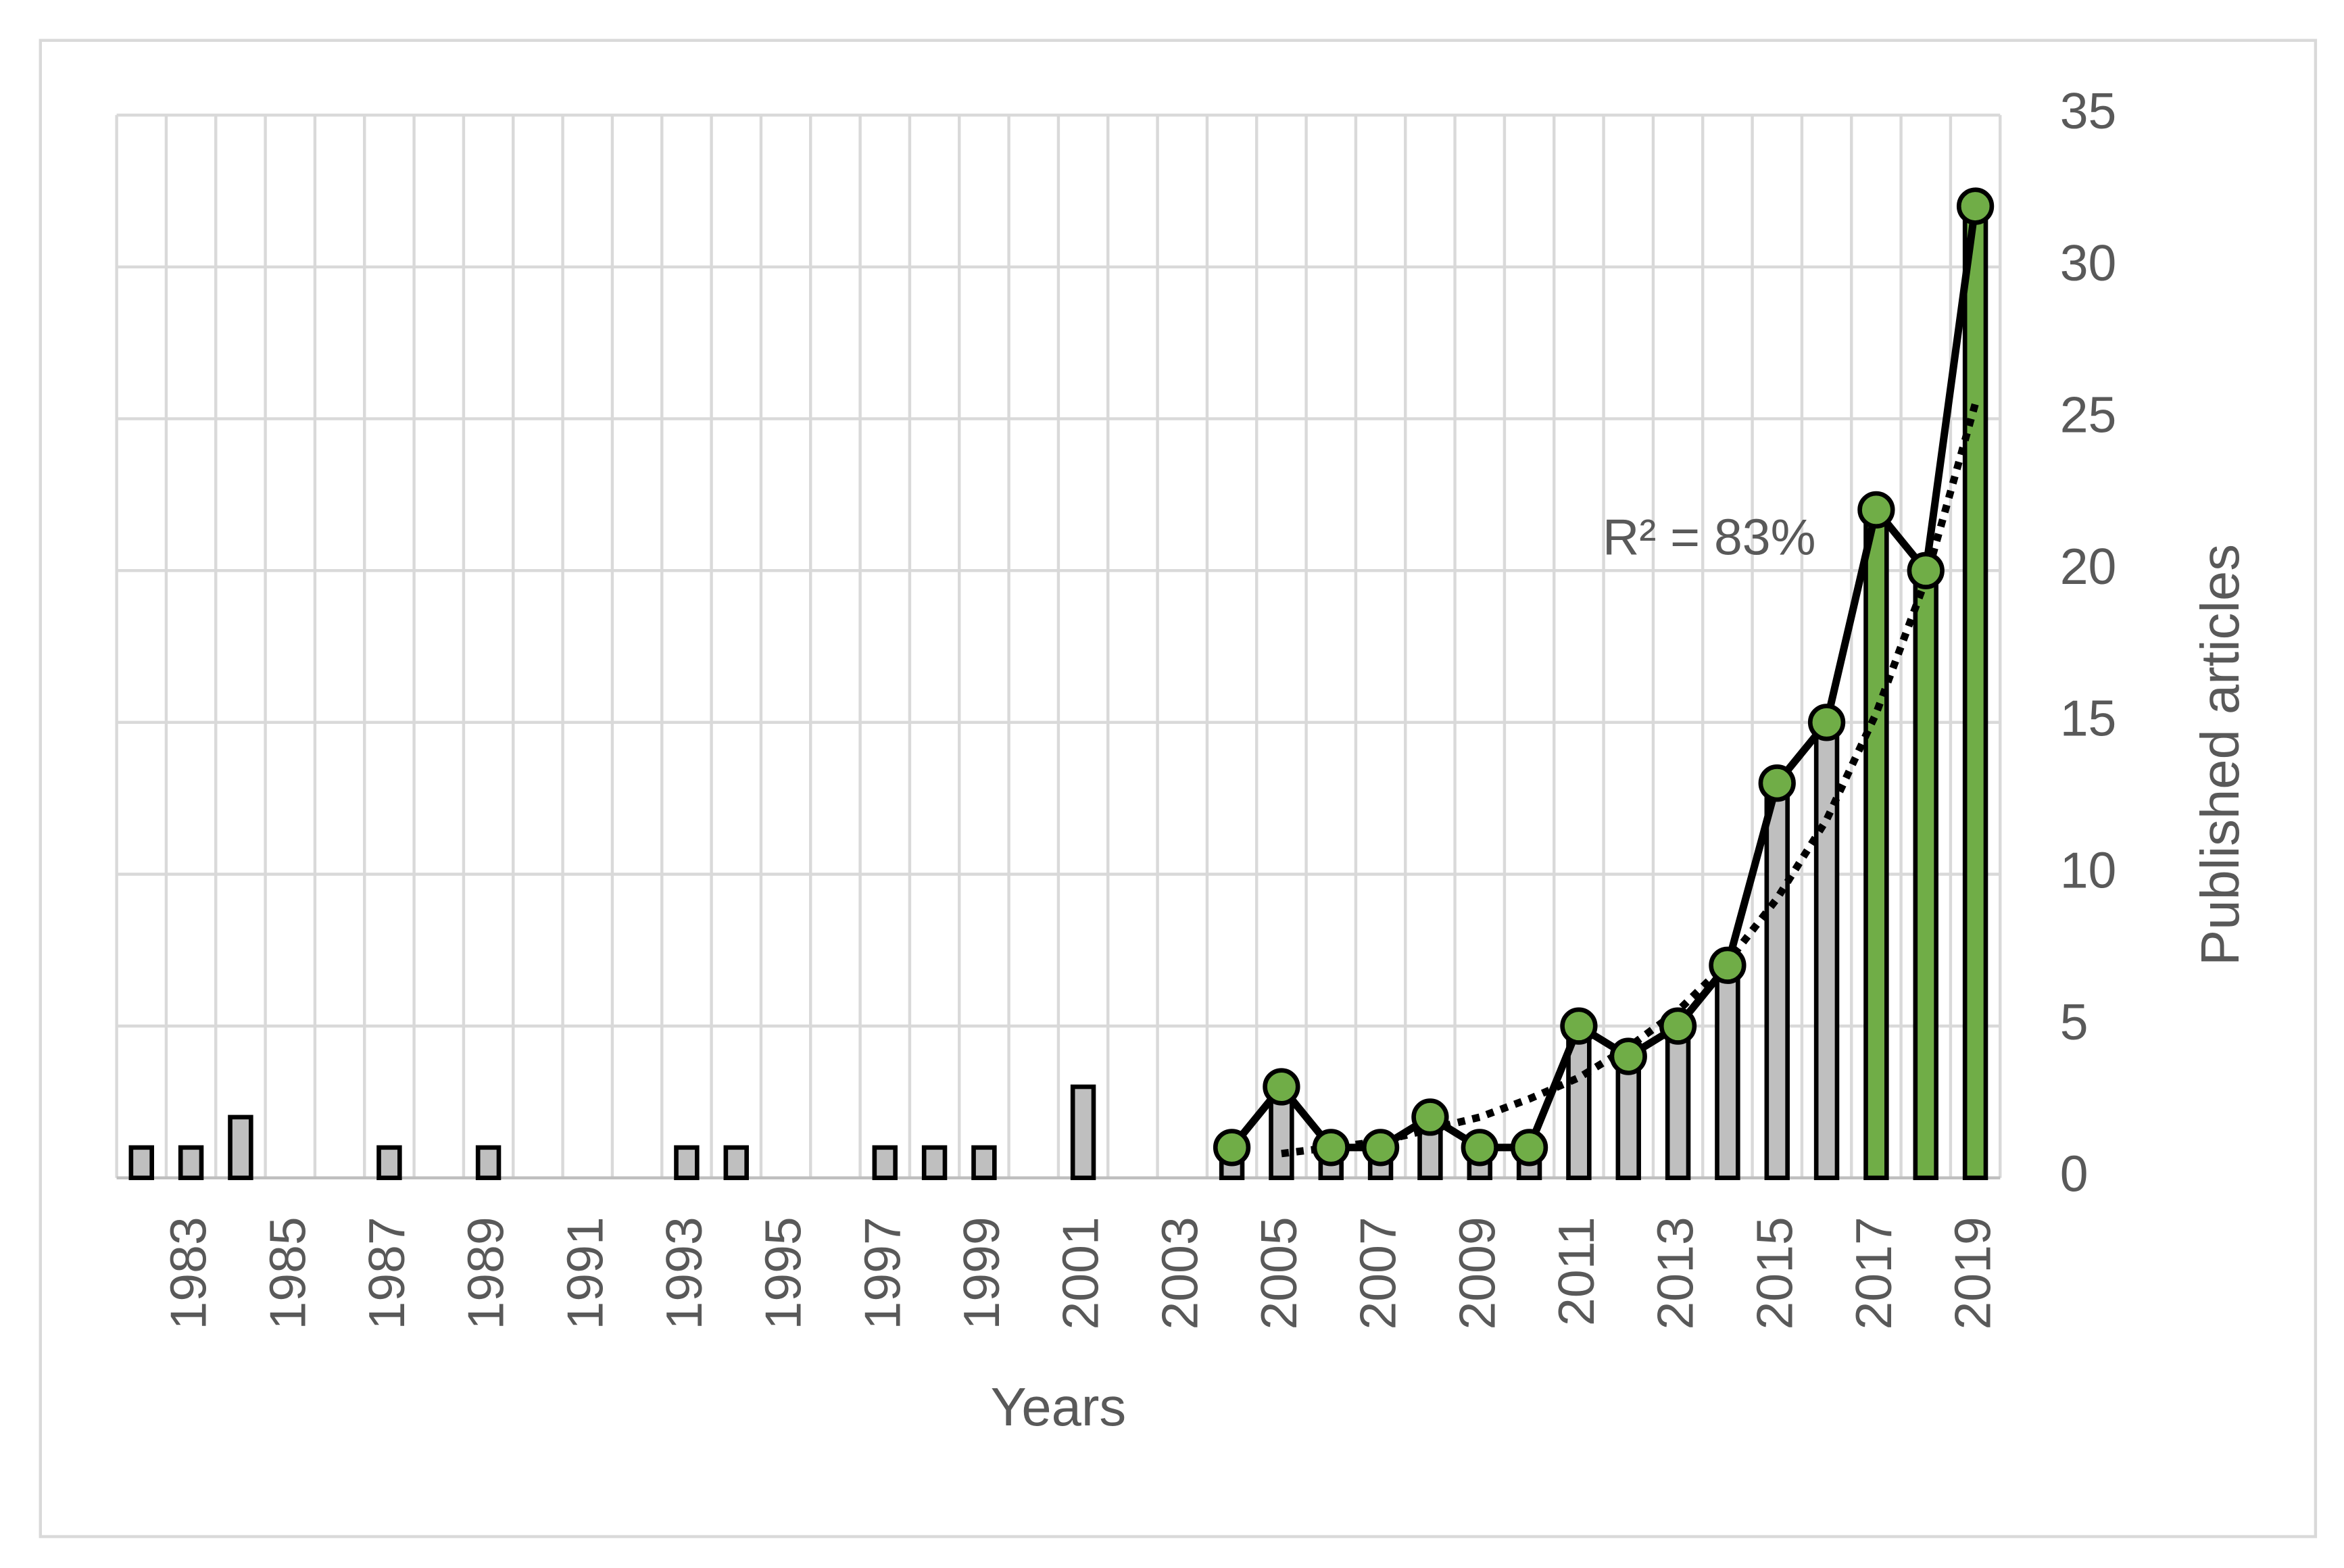  What do you see at coordinates (2074, 1174) in the screenshot?
I see `y-tick-label: 0` at bounding box center [2074, 1174].